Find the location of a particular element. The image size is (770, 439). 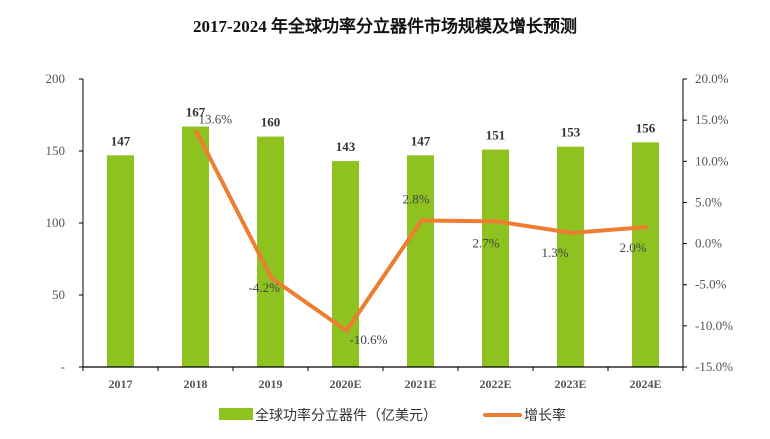

x-tick-label: 2020E is located at coordinates (345, 384).